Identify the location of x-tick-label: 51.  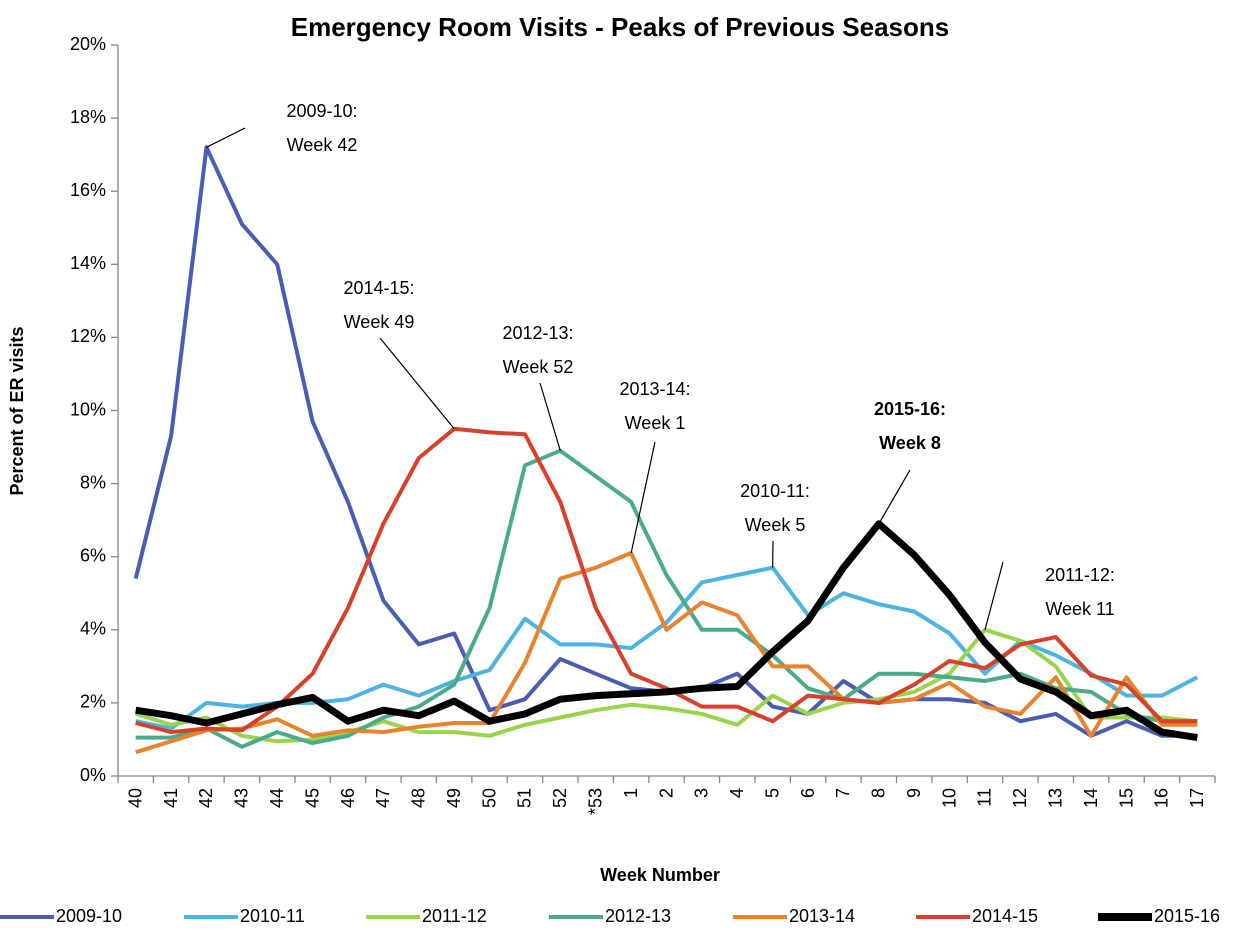
(525, 798).